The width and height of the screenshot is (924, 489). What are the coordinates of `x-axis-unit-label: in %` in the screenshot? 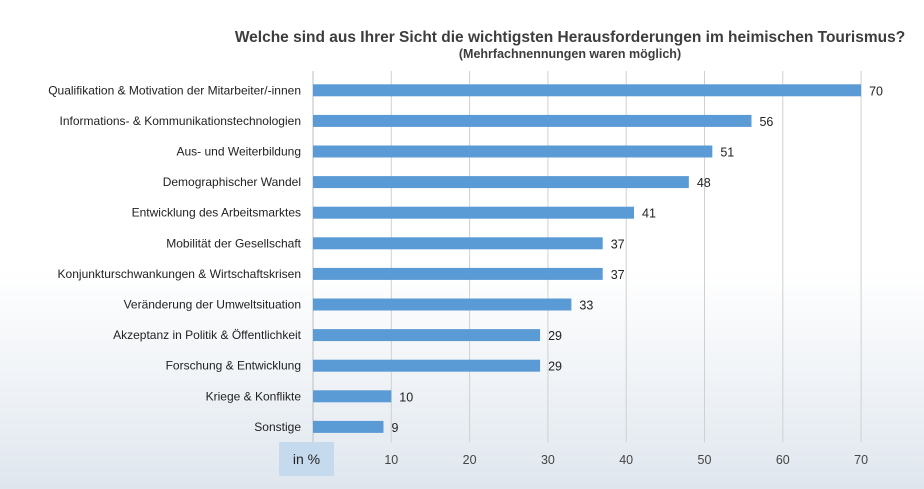 It's located at (306, 459).